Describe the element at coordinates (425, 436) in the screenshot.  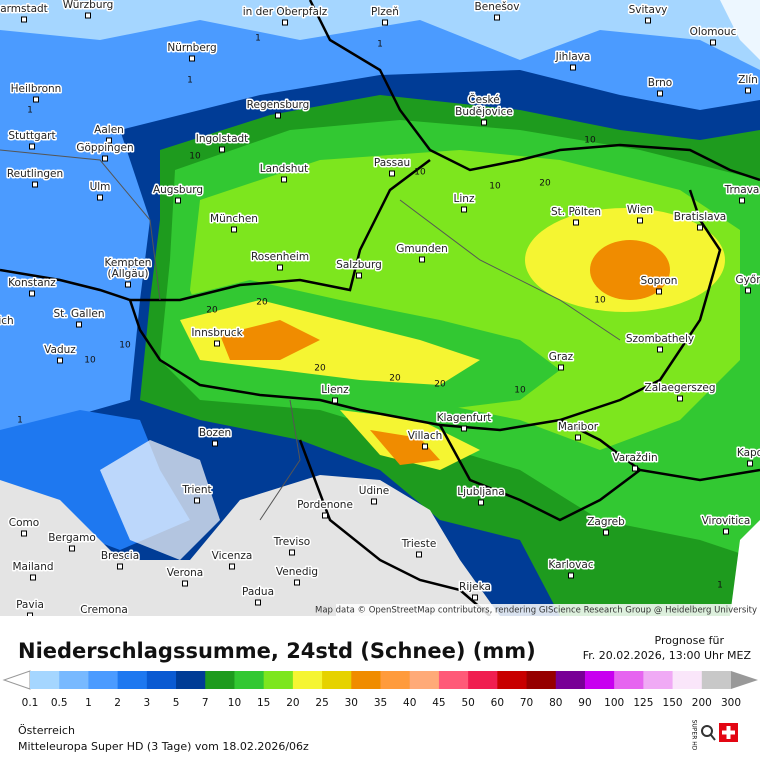
I see `city-label: Villach` at that location.